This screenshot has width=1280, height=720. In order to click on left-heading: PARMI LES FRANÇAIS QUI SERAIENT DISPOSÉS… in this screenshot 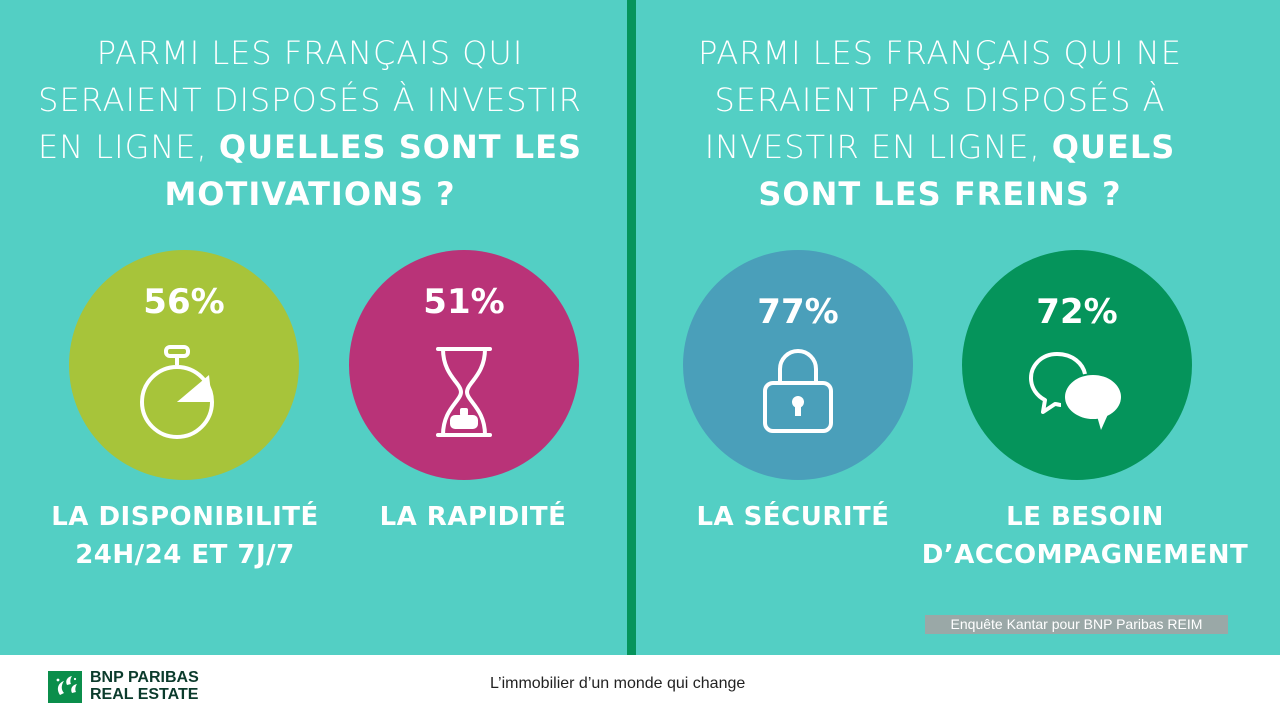, I will do `click(310, 124)`.